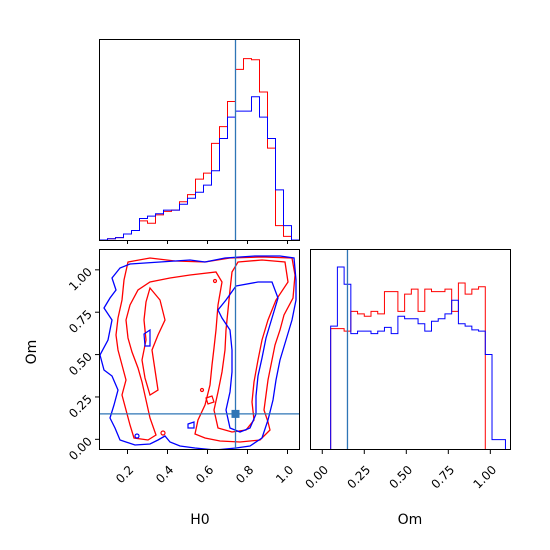  I want to click on contour-truth-marker, so click(235, 413).